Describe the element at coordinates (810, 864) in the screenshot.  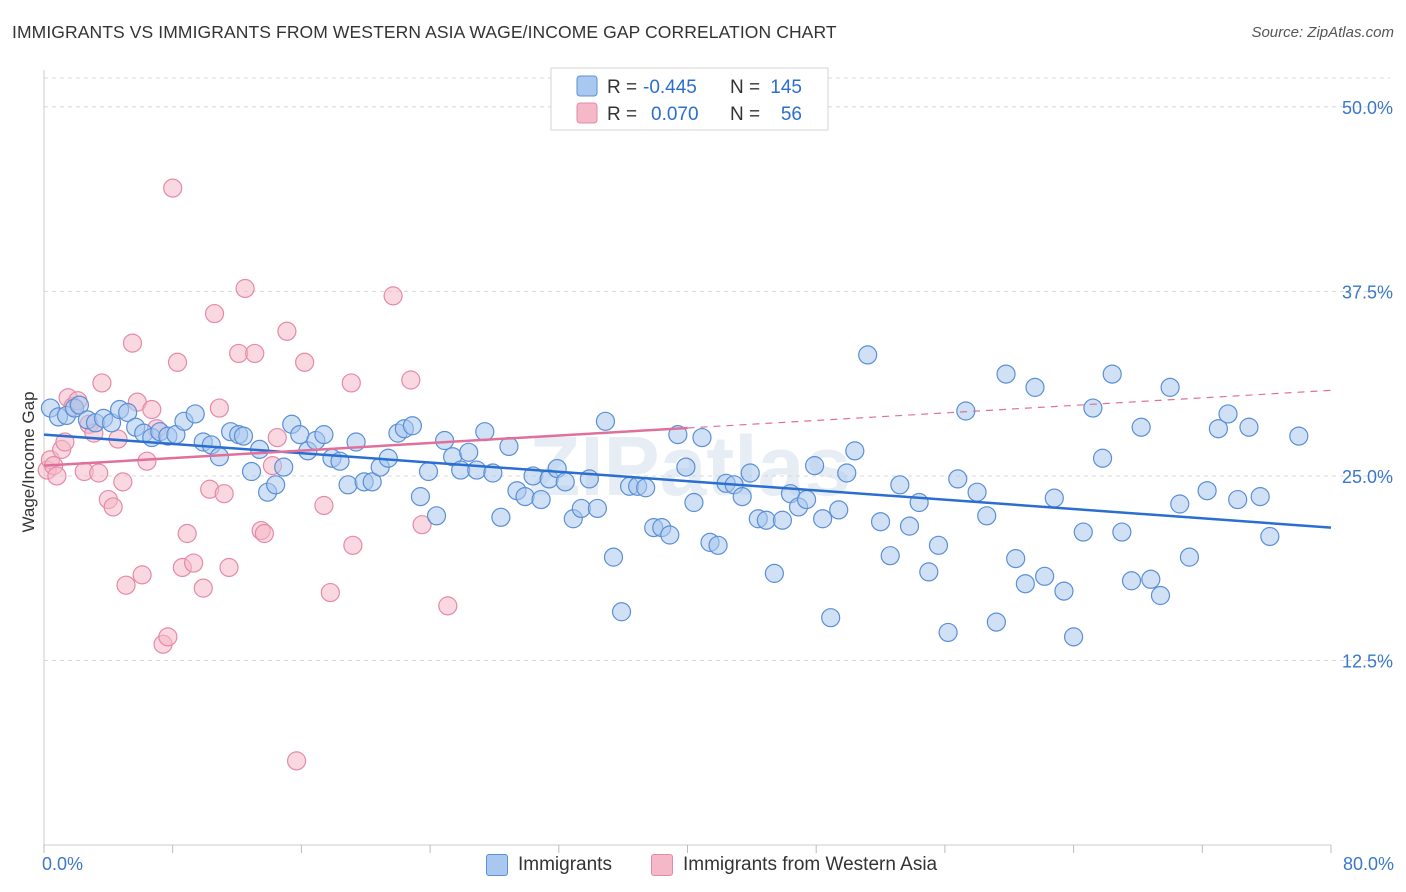
I see `legend-label-western-asia: Immigrants from Western Asia` at that location.